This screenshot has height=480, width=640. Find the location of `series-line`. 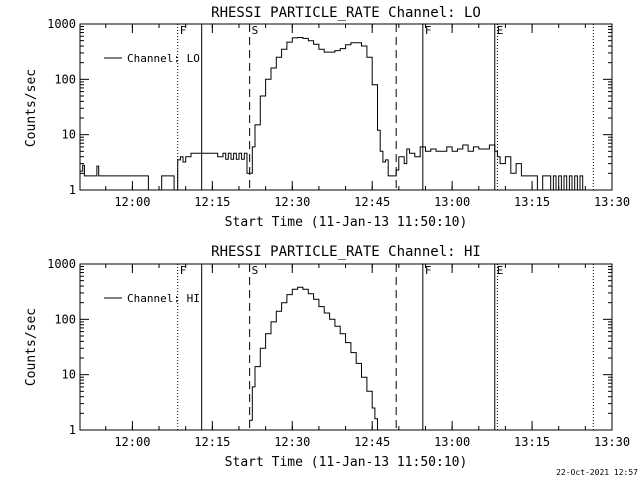

series-line is located at coordinates (313, 358).